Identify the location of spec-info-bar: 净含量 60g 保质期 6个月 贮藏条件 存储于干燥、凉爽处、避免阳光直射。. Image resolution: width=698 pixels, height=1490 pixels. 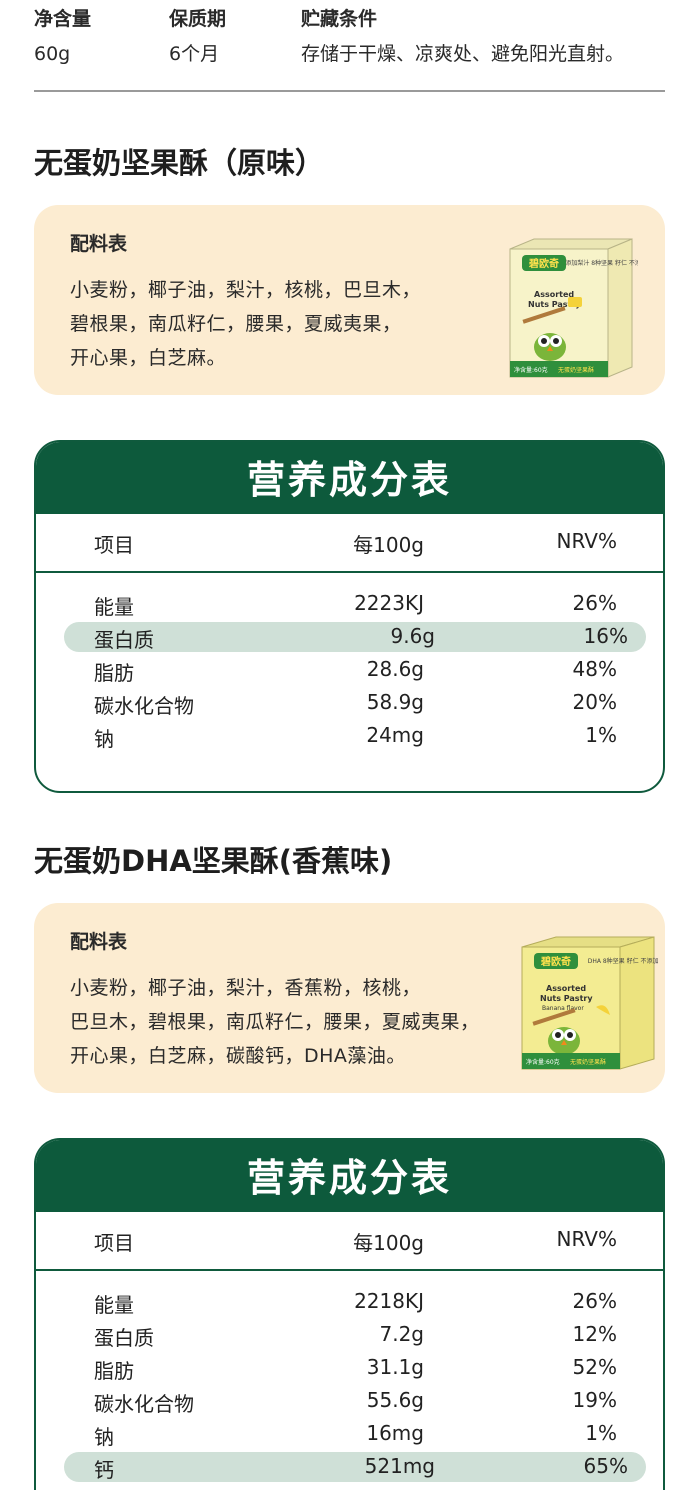
(349, 49).